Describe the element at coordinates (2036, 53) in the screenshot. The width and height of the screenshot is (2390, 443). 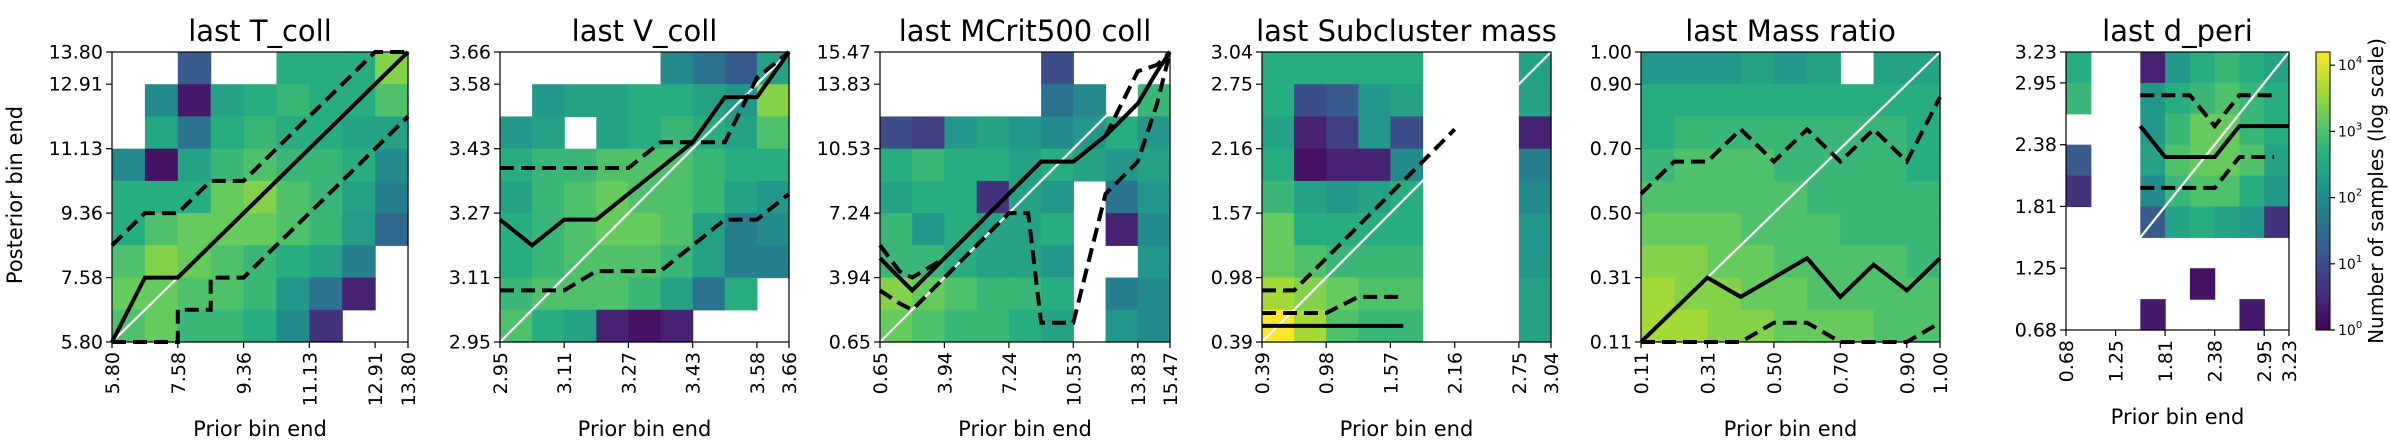
I see `y-tick-label: 3.23` at that location.